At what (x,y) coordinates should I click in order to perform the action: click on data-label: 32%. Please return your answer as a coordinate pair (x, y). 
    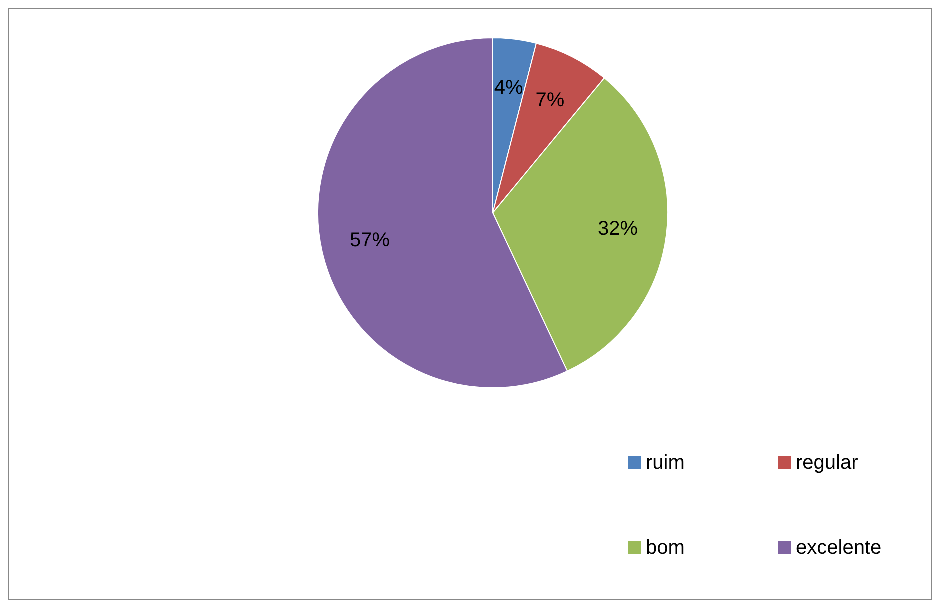
    Looking at the image, I should click on (618, 229).